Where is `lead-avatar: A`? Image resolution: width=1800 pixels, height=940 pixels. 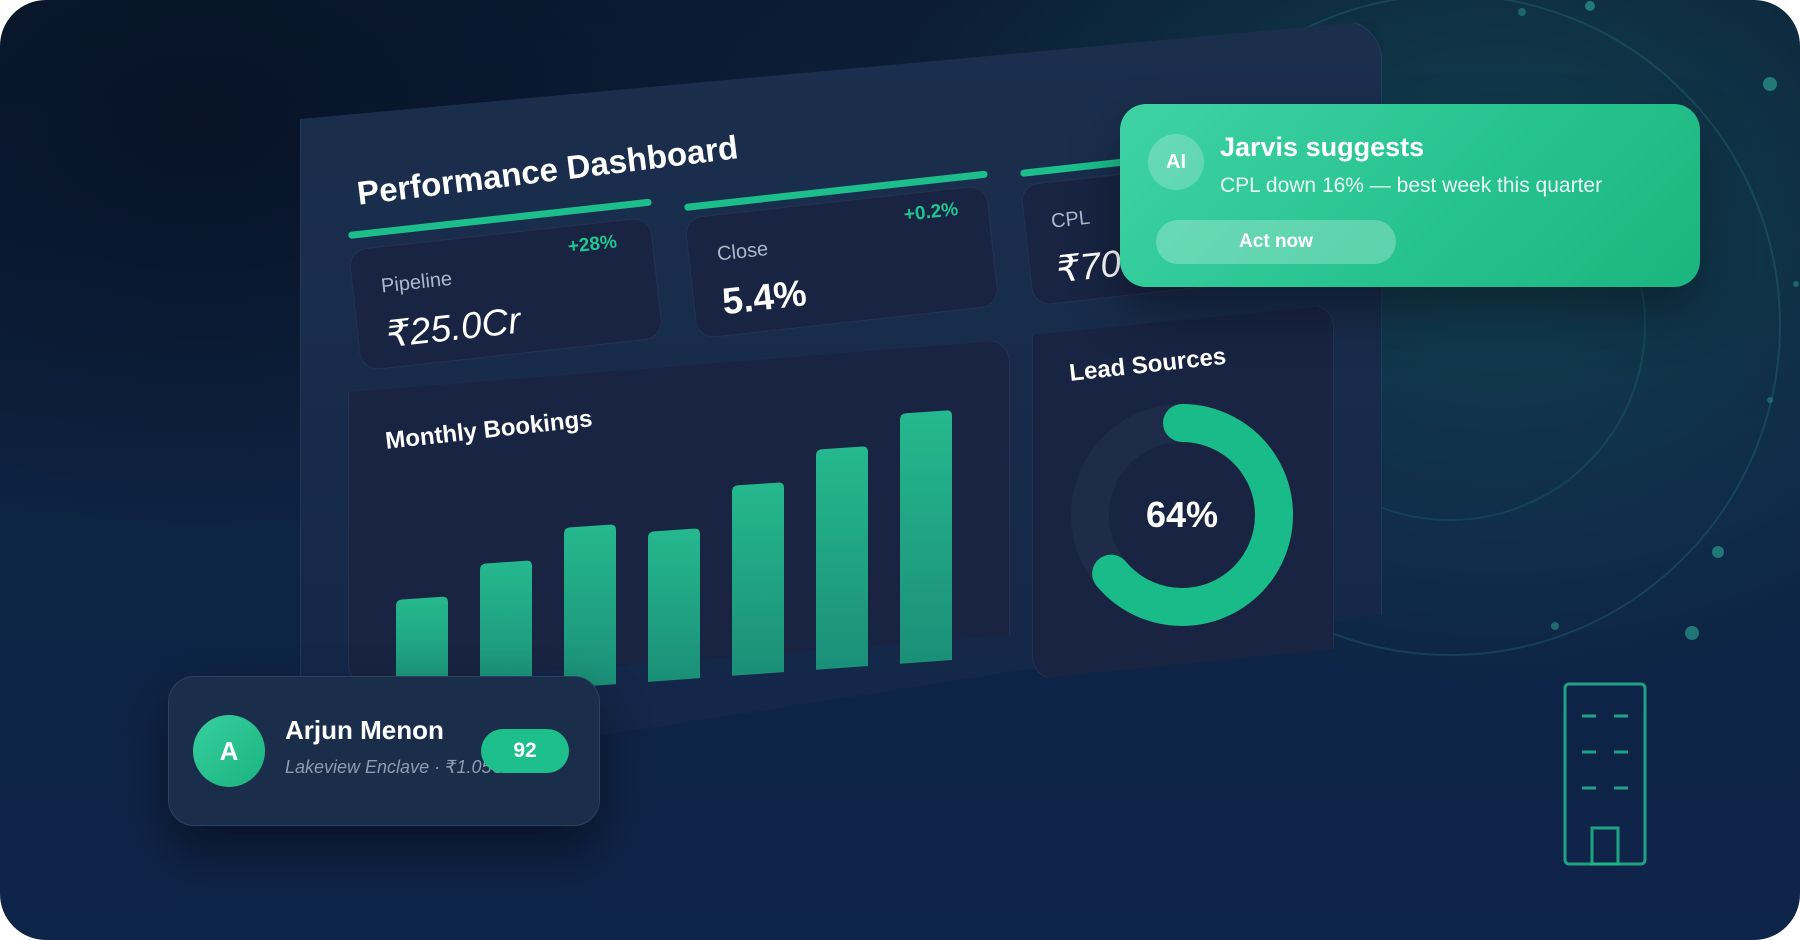
lead-avatar: A is located at coordinates (229, 751).